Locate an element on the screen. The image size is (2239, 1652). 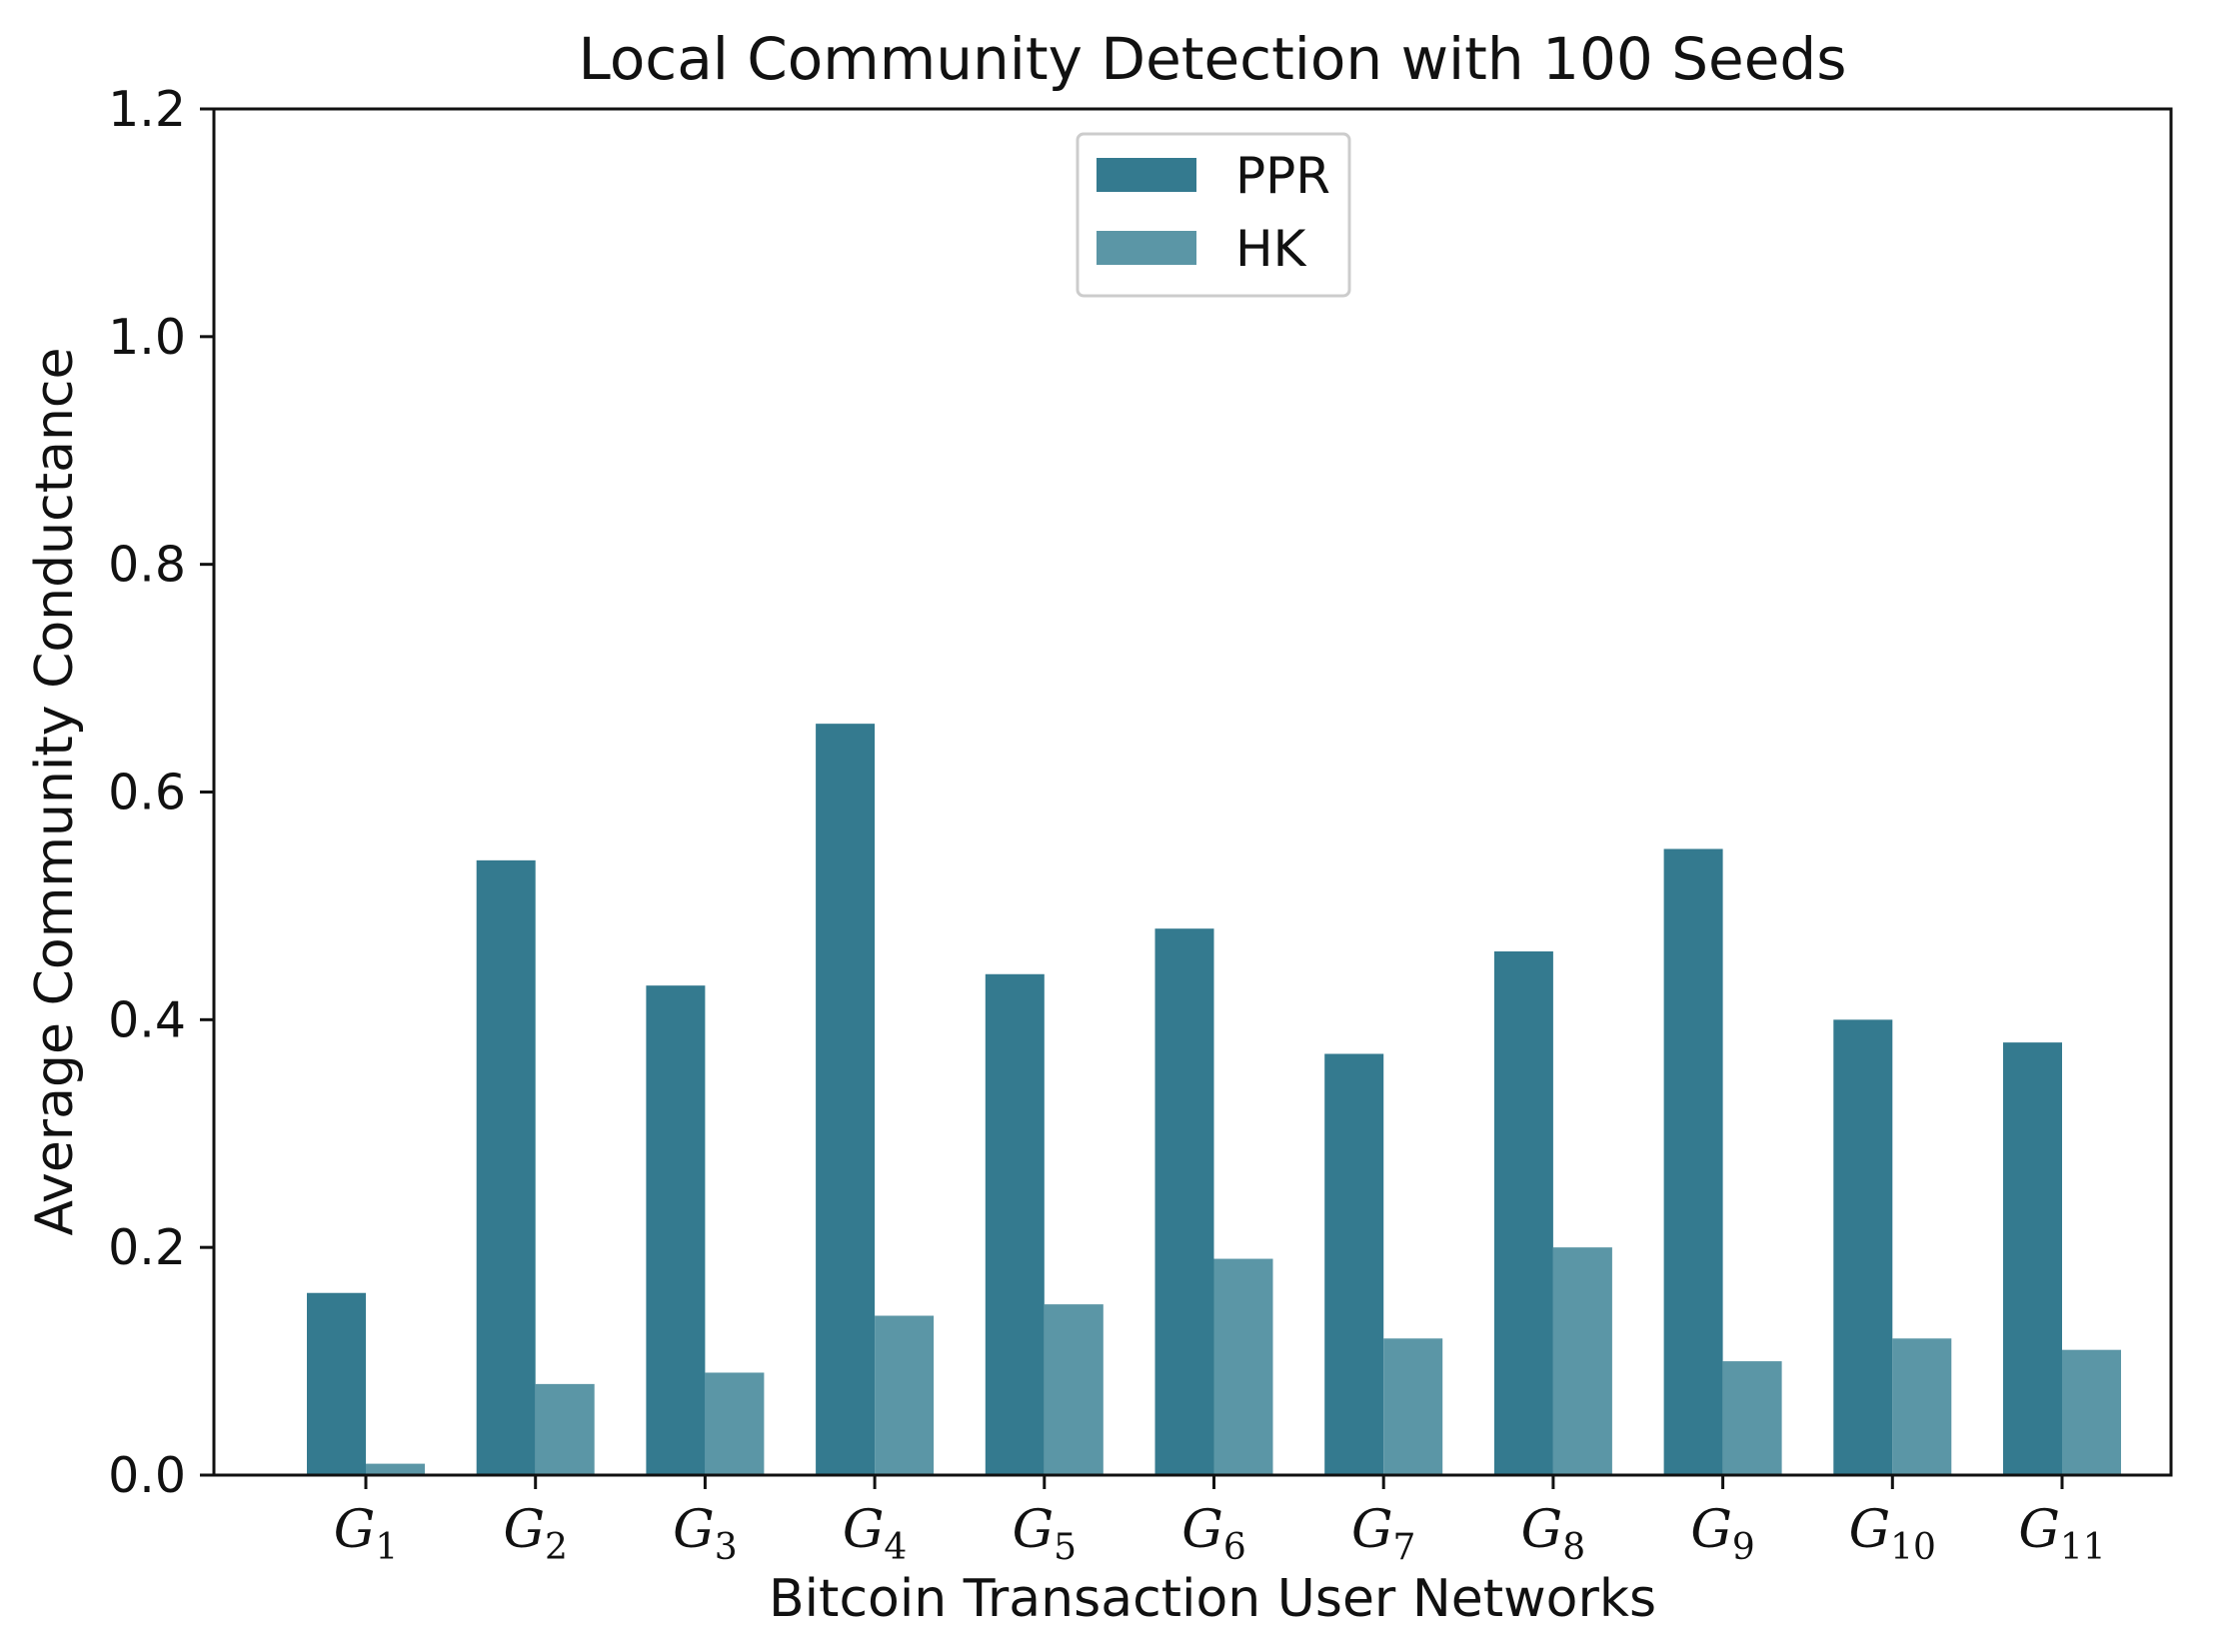
x-tick-label-g4: G4 is located at coordinates (875, 1534).